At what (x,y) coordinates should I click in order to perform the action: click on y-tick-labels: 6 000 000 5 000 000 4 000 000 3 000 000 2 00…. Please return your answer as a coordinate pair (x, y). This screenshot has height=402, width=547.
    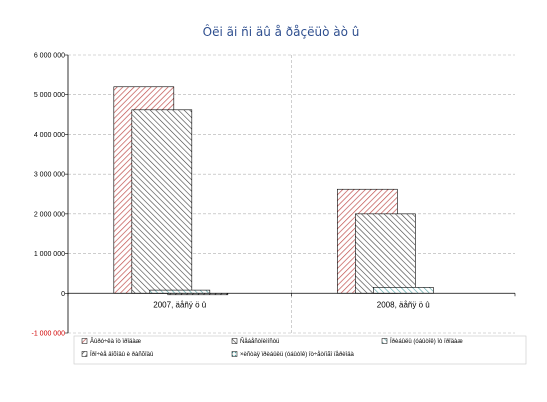
    Looking at the image, I should click on (49, 195).